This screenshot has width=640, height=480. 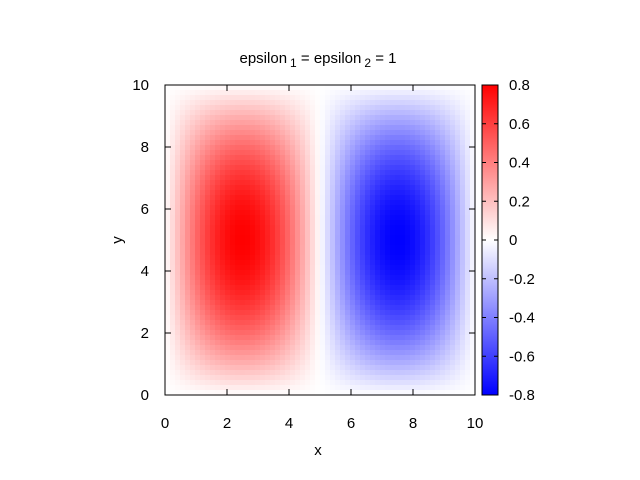 What do you see at coordinates (227, 423) in the screenshot?
I see `x-tick-label: 2` at bounding box center [227, 423].